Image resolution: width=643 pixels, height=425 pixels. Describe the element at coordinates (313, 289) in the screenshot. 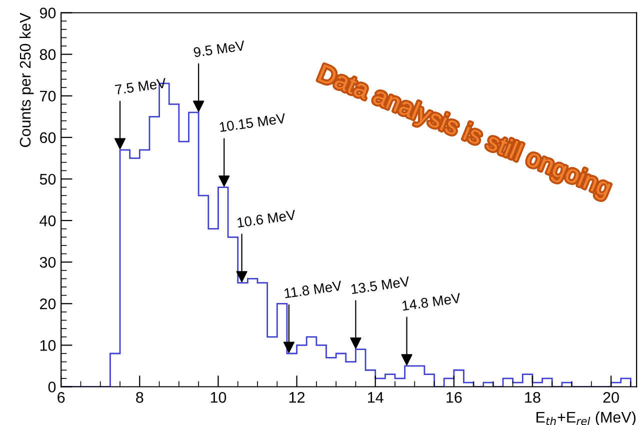

I see `annotation: 11.8 MeV` at that location.